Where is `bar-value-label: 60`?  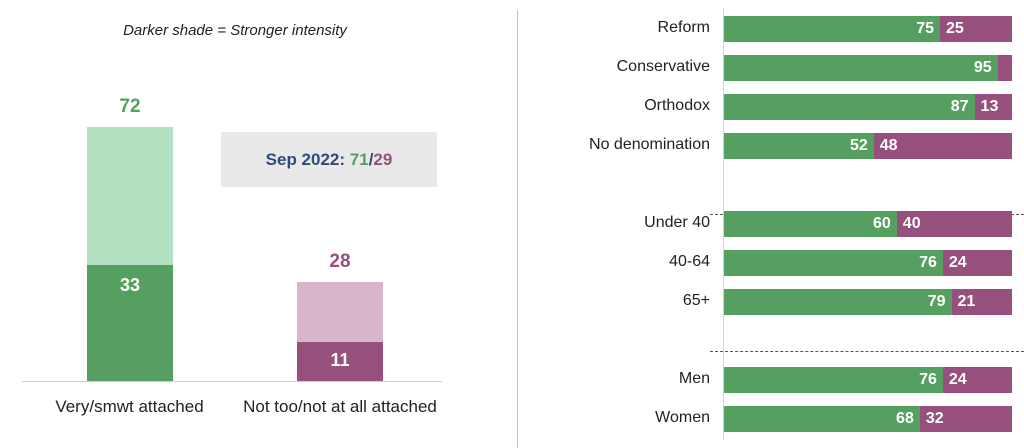
bar-value-label: 60 is located at coordinates (882, 223).